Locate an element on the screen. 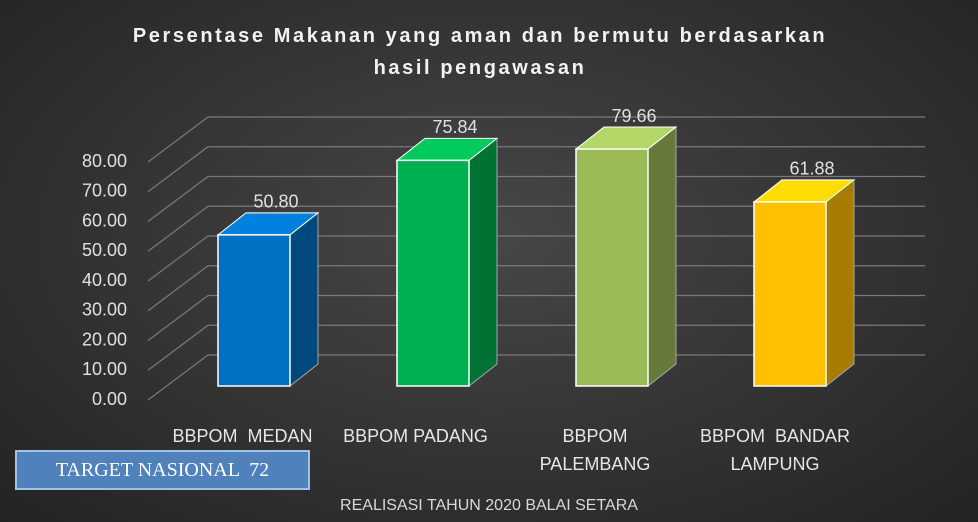 This screenshot has width=978, height=522. y-tick-label: 60.00 is located at coordinates (104, 220).